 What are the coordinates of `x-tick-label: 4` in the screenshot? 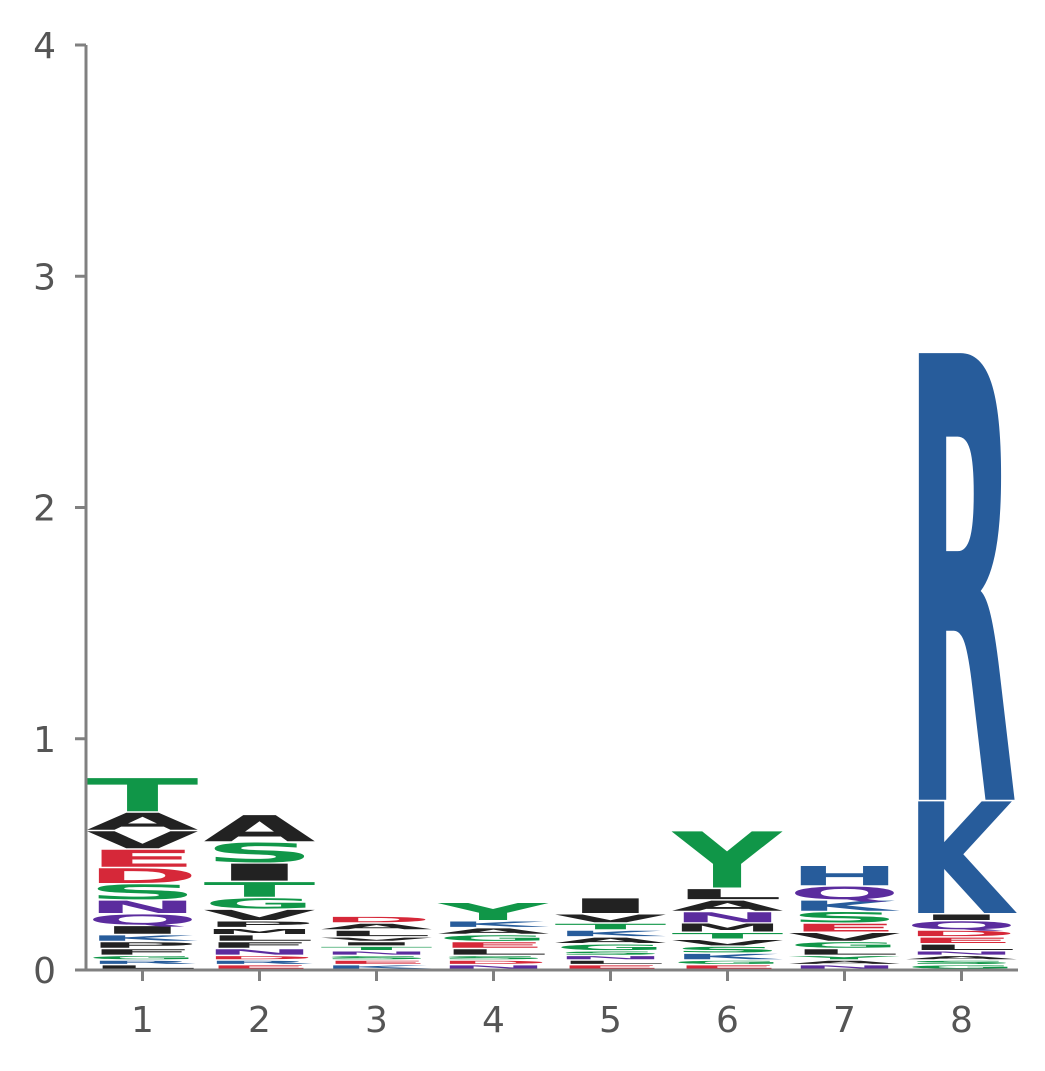 It's located at (493, 1020).